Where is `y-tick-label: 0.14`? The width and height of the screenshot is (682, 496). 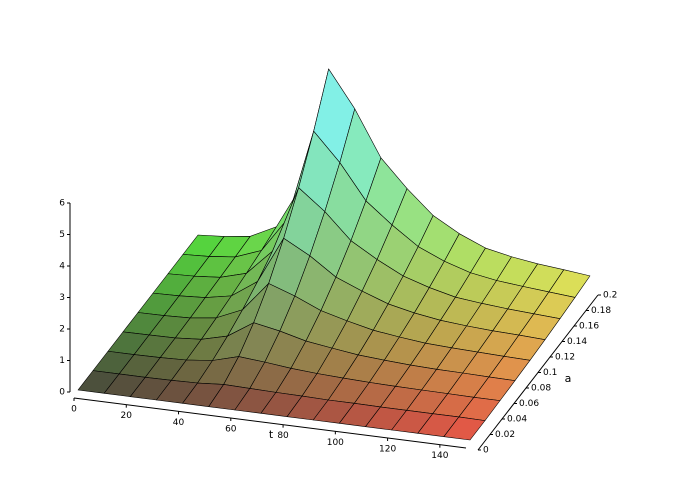 y-tick-label: 0.14 is located at coordinates (577, 342).